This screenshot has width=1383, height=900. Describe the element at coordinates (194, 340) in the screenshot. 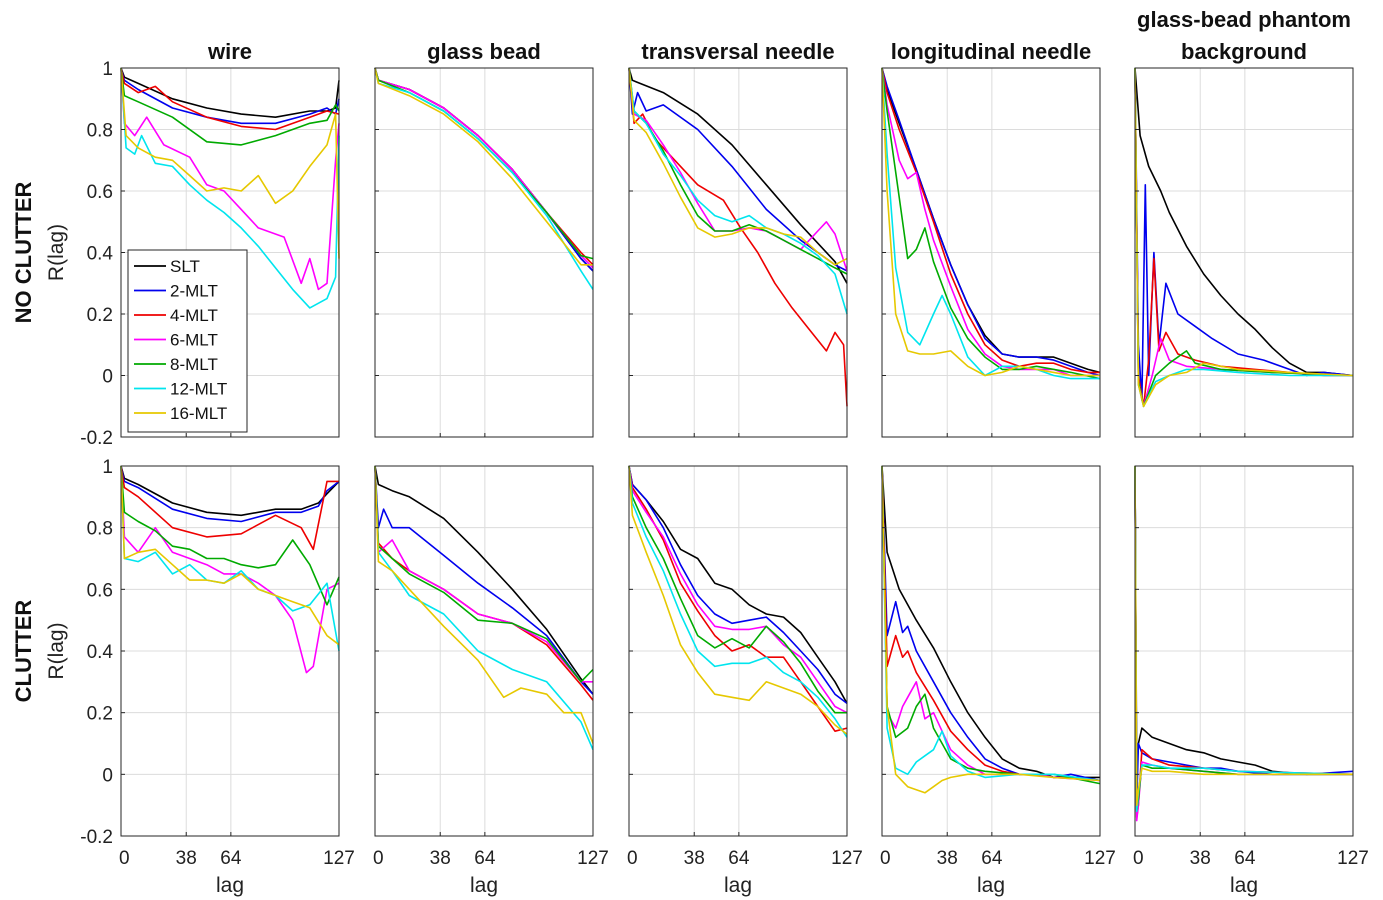

I see `legend-label-6-mlt: 6-MLT` at that location.